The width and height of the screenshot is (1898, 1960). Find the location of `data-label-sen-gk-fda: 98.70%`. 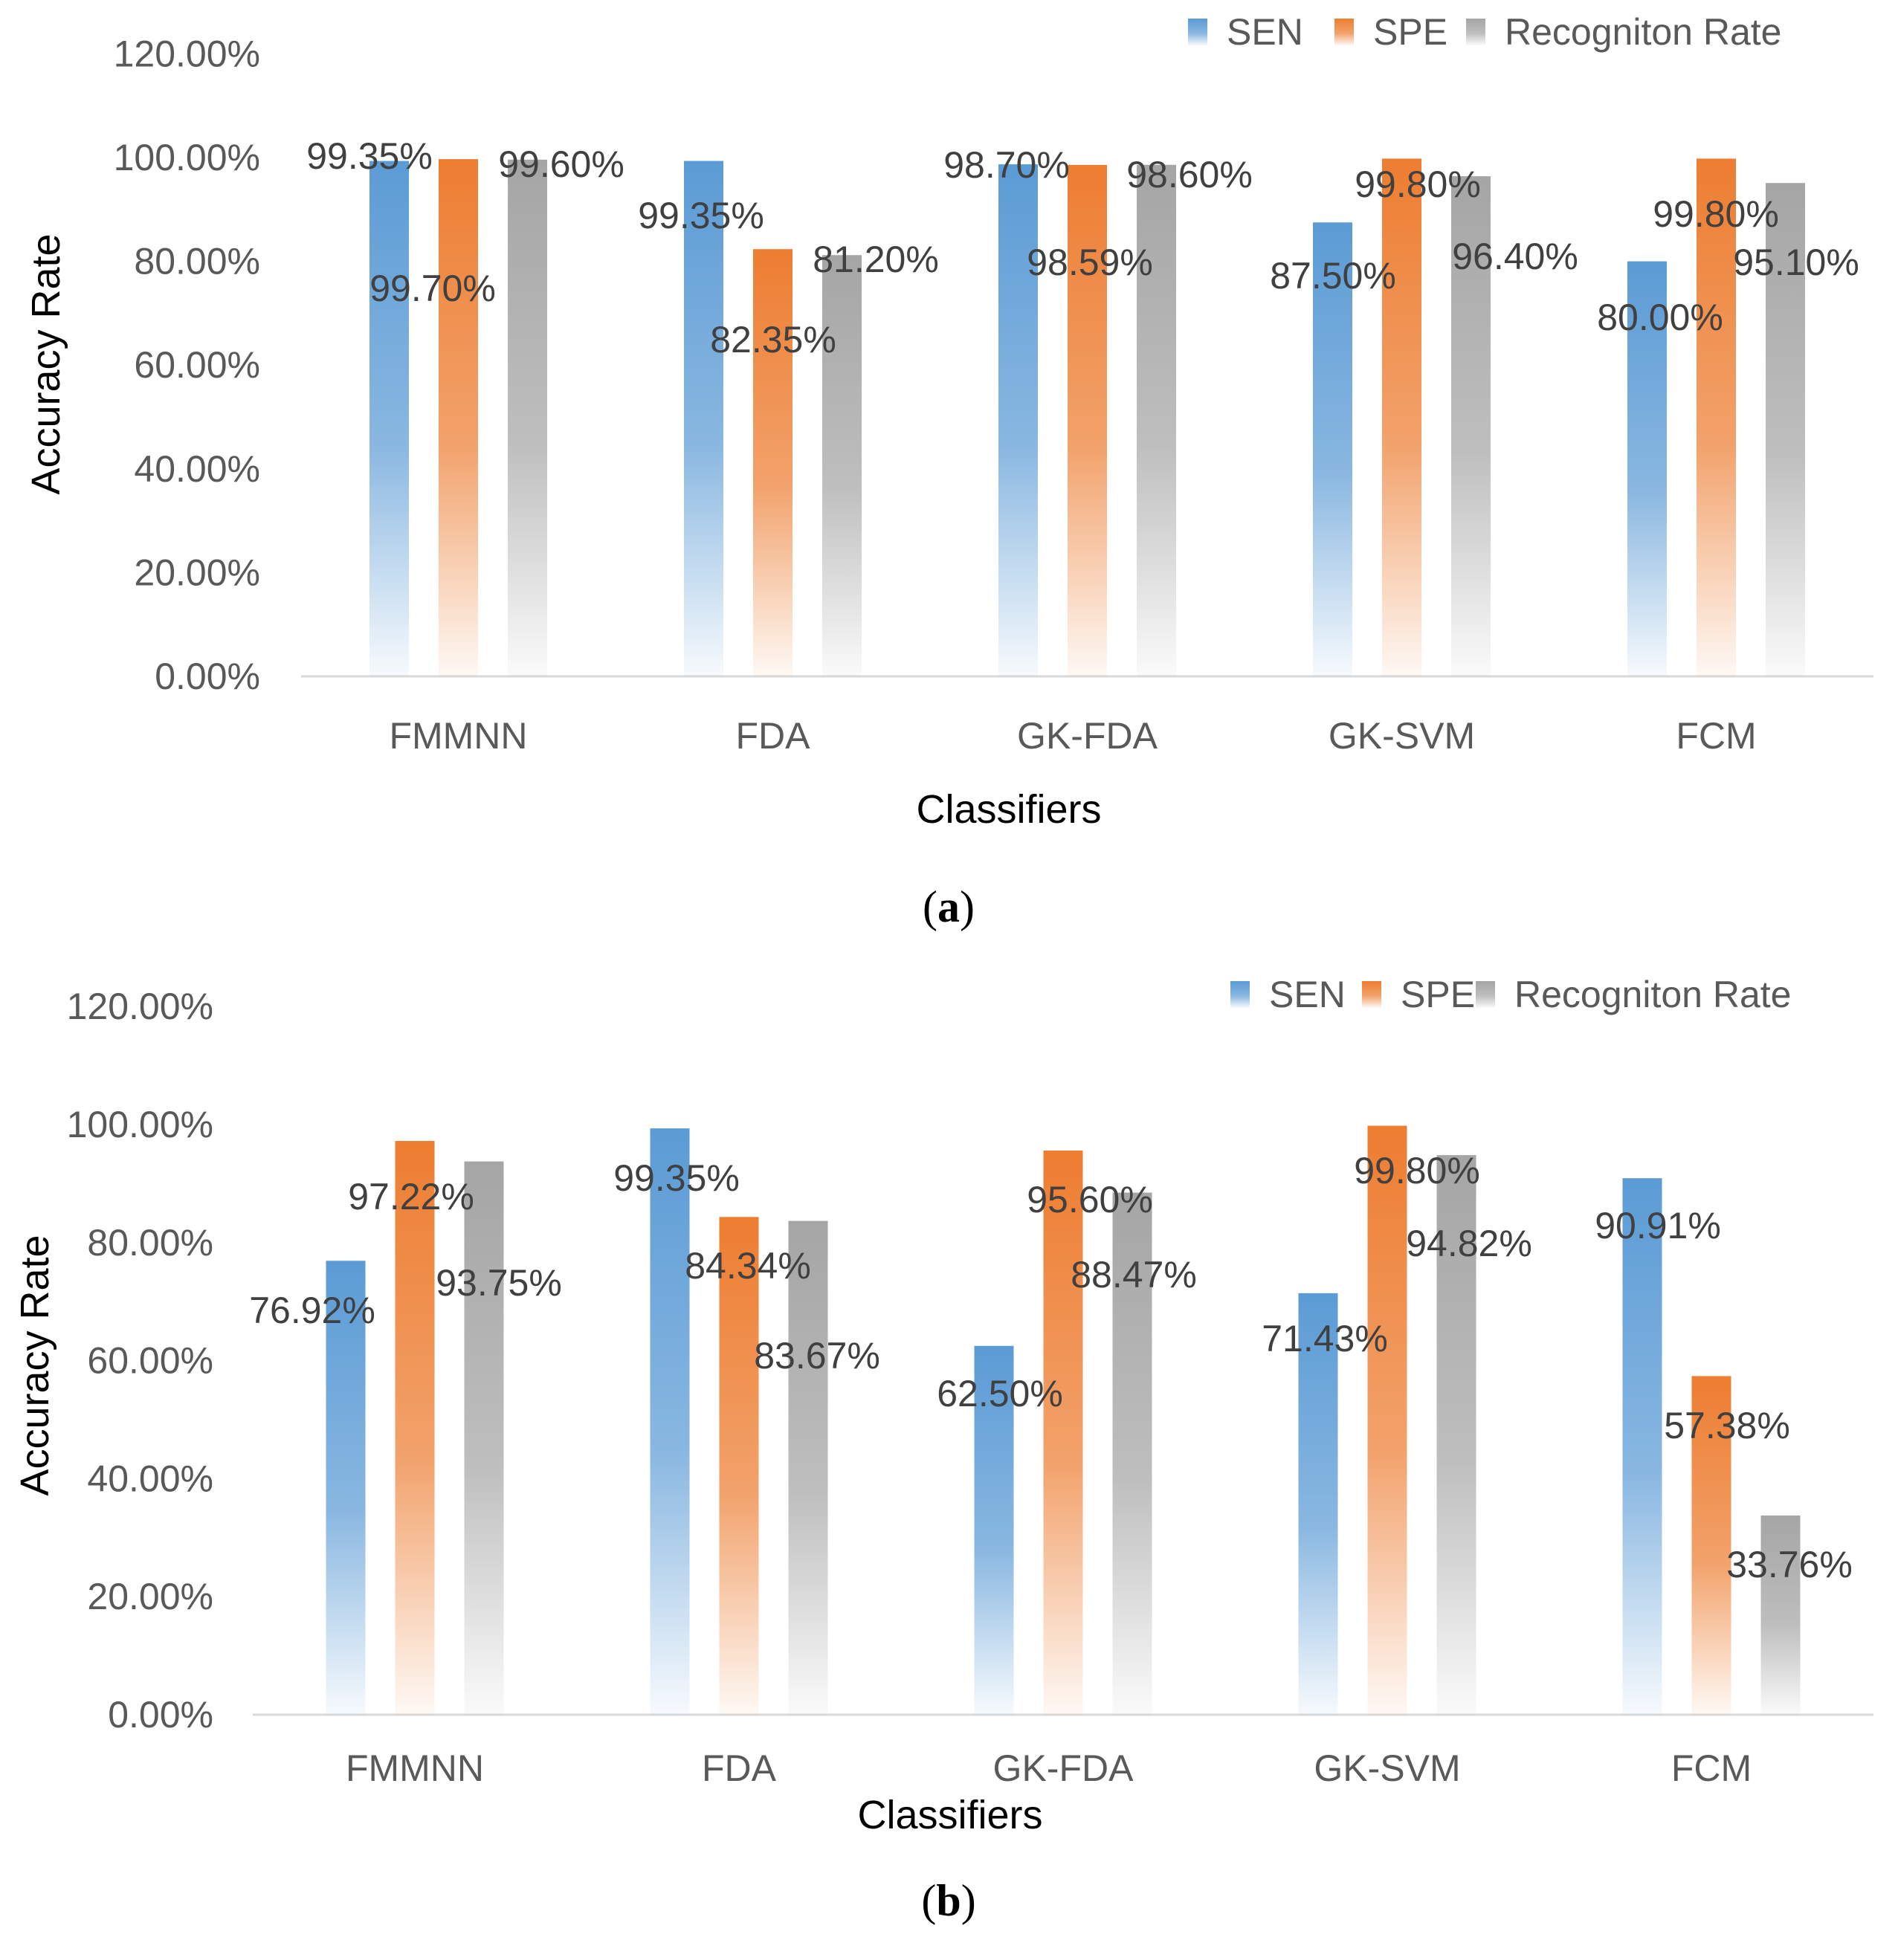

data-label-sen-gk-fda: 98.70% is located at coordinates (1006, 165).